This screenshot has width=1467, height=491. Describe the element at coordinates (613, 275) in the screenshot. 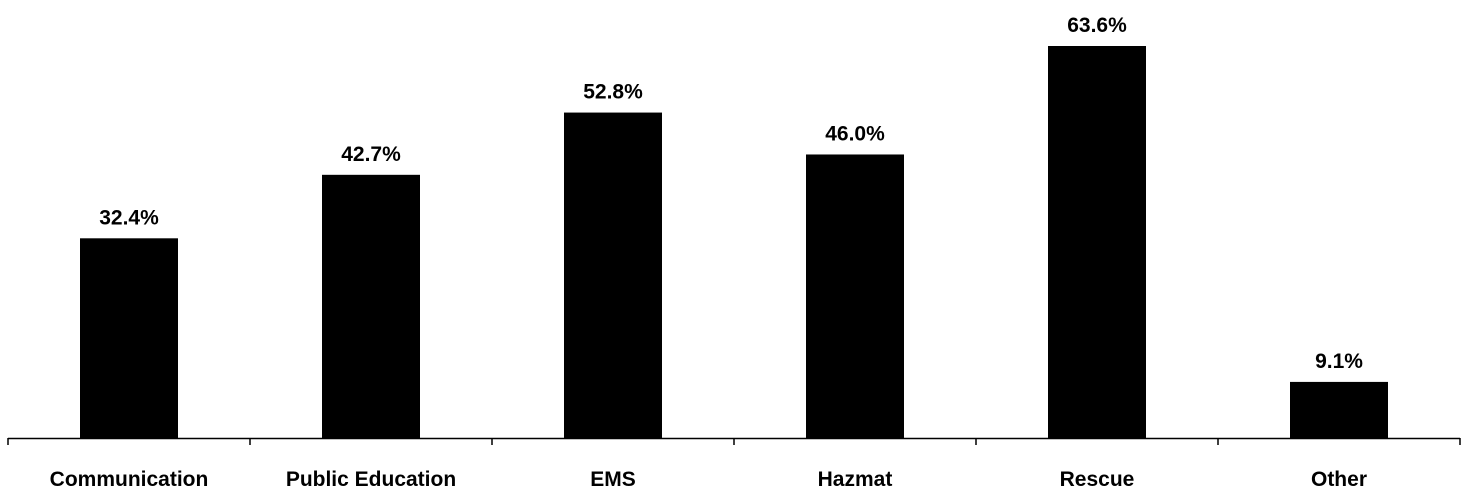

I see `bar-ems` at that location.